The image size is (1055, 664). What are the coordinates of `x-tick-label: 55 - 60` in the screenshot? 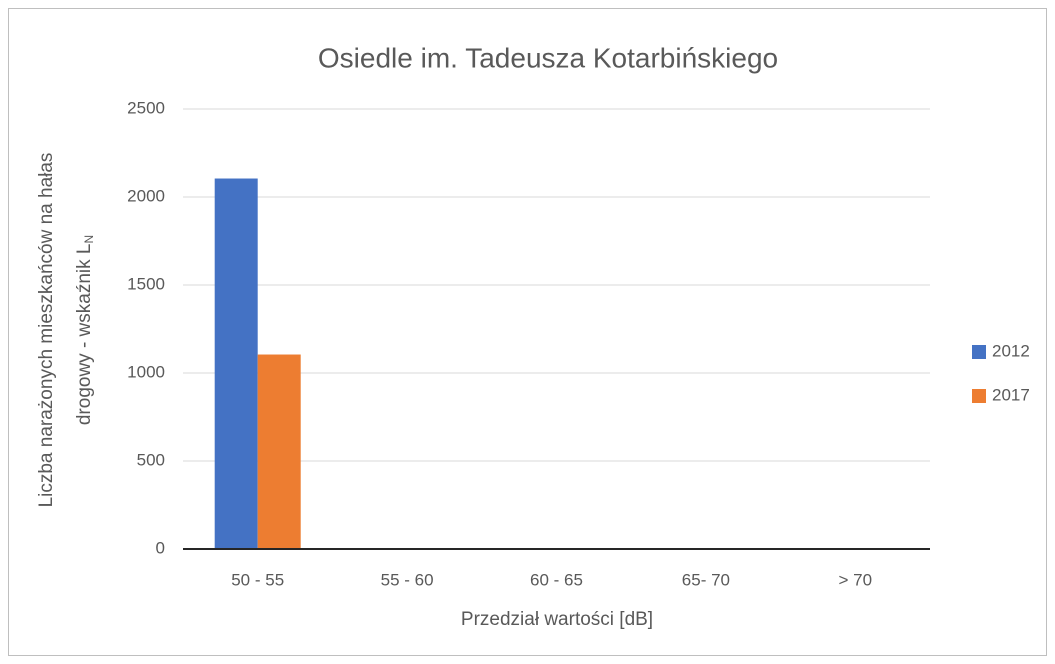 It's located at (407, 579).